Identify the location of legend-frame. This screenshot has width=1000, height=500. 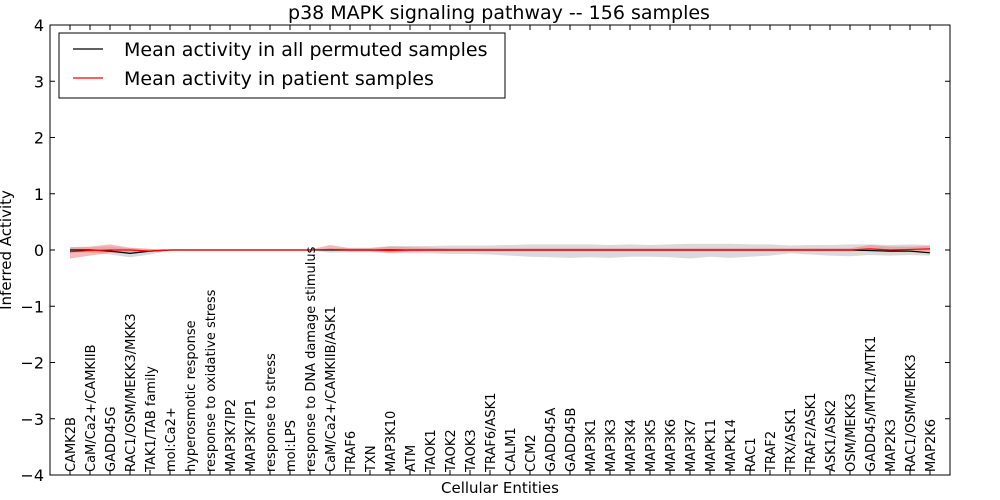
(282, 65).